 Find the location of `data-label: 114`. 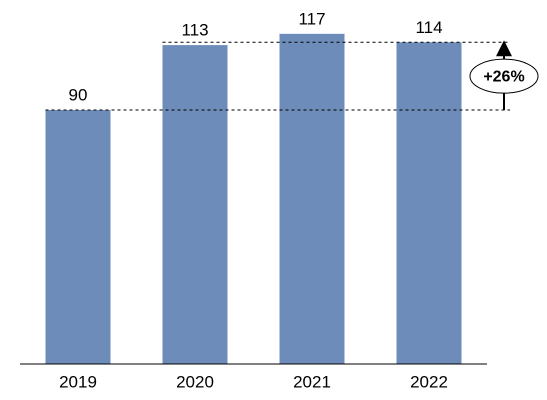

data-label: 114 is located at coordinates (428, 27).